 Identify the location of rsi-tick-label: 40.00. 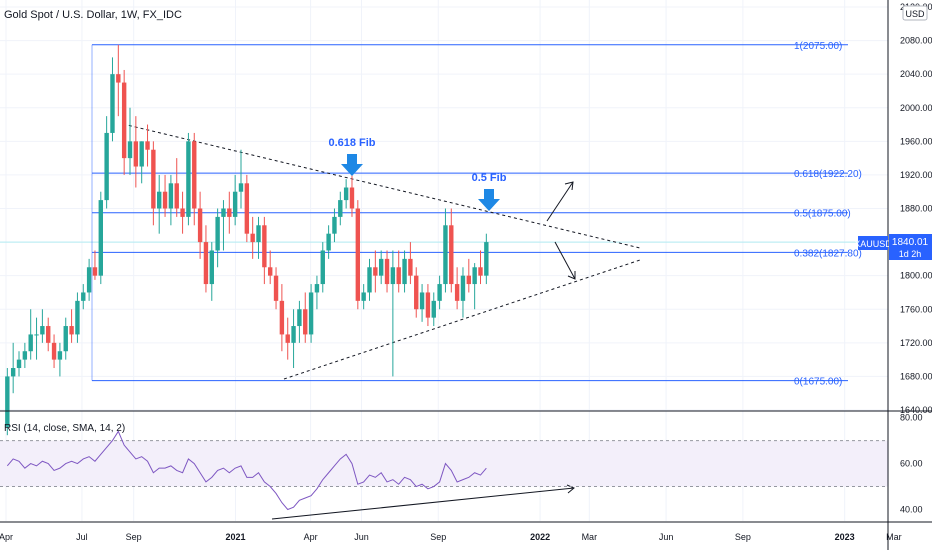
(911, 510).